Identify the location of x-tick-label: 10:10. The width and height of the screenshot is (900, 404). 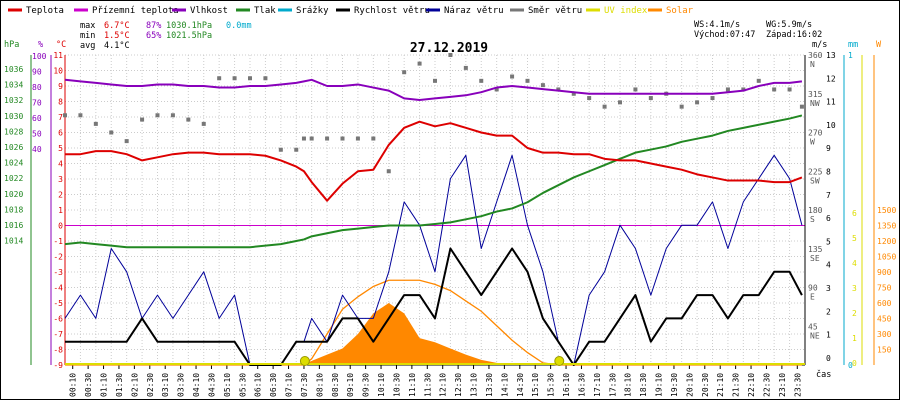
(381, 385).